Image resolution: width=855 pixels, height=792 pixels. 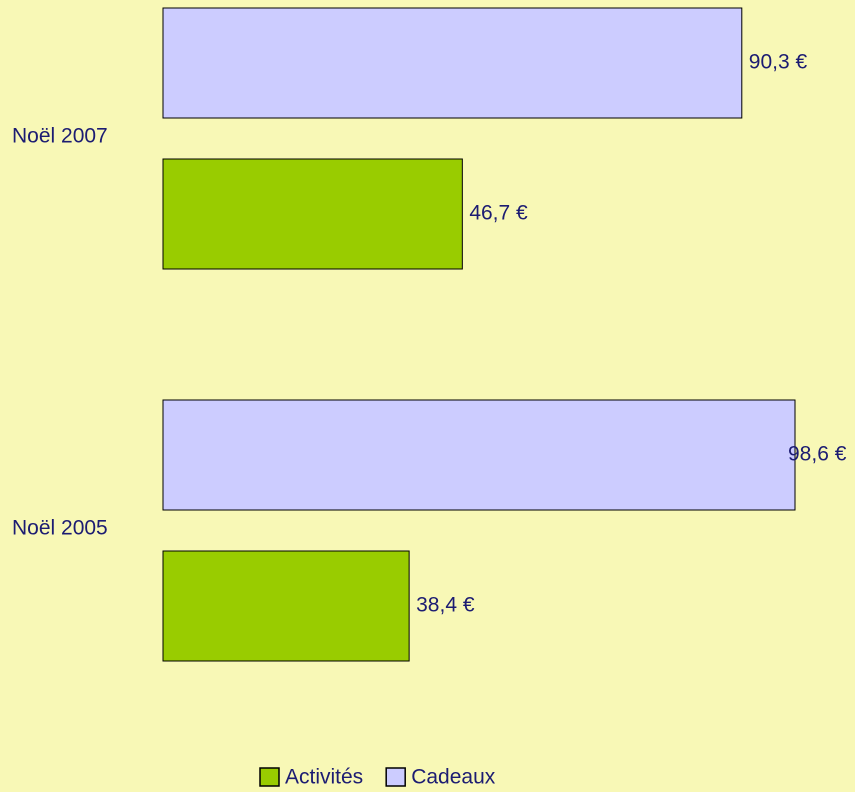 What do you see at coordinates (817, 454) in the screenshot?
I see `value-label: 98,6 €` at bounding box center [817, 454].